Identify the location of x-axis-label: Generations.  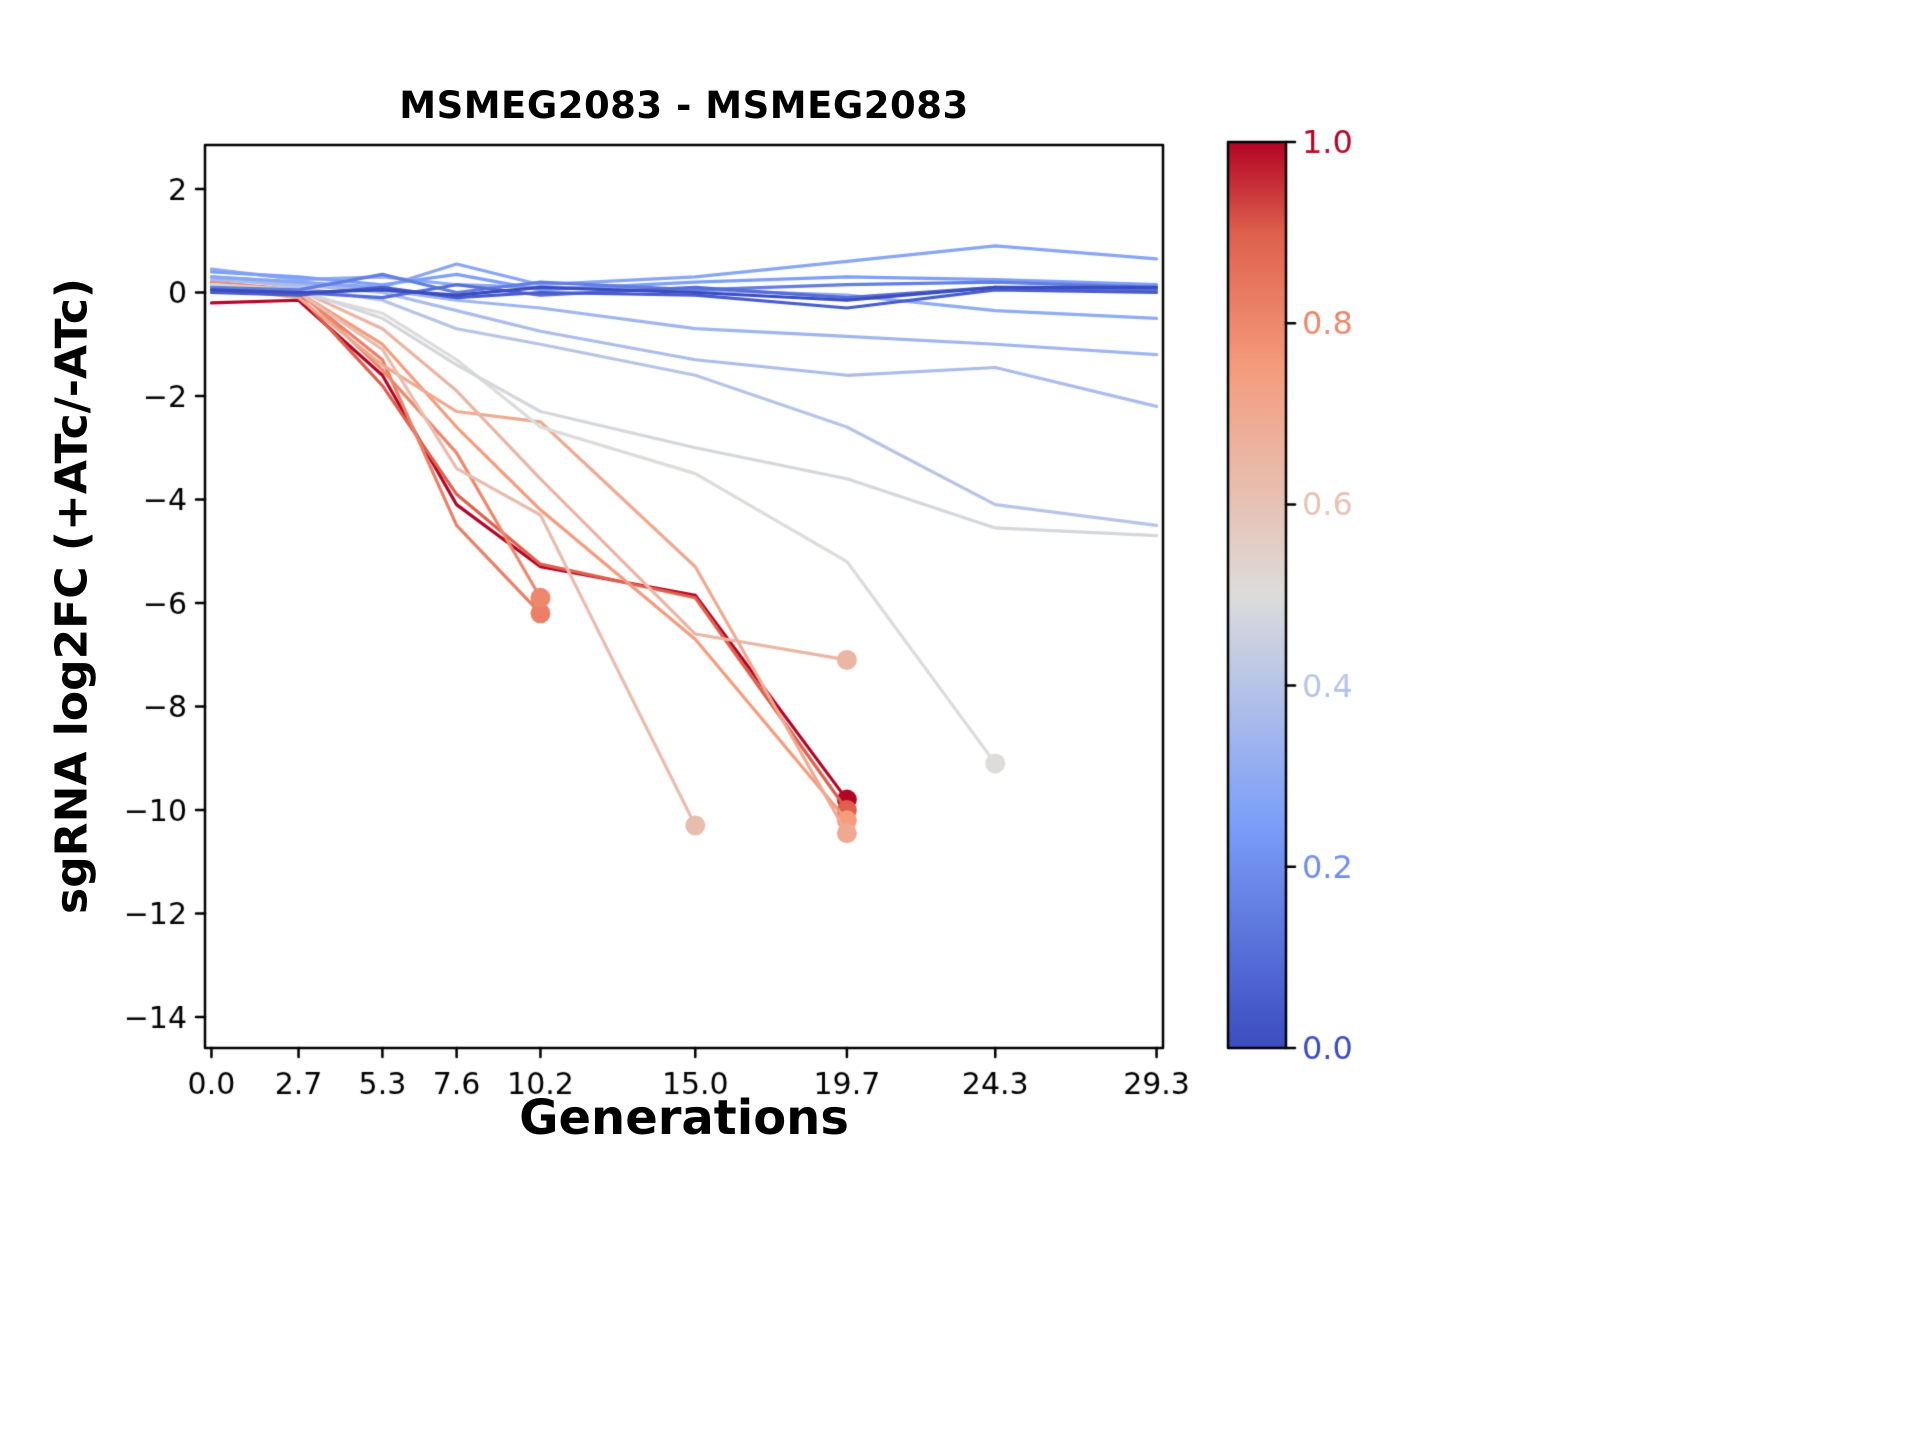
(684, 1118).